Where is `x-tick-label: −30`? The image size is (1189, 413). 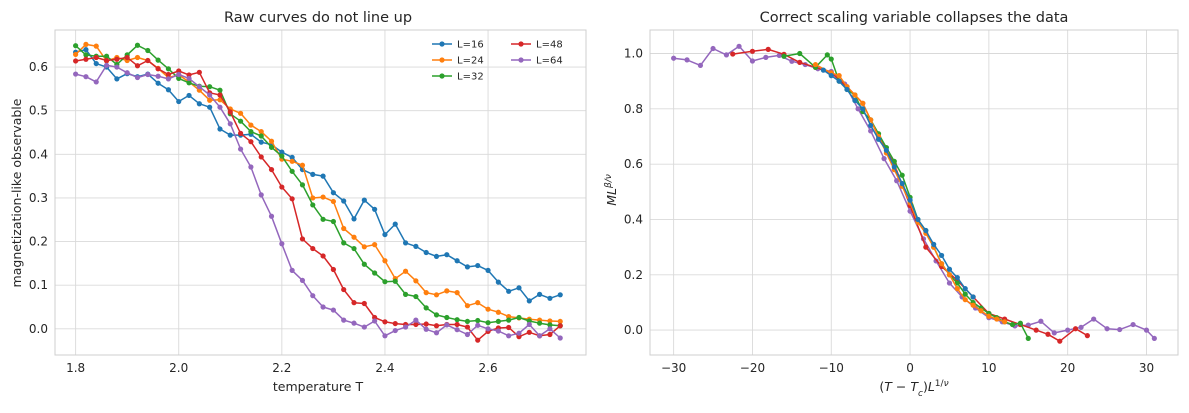
x-tick-label: −30 is located at coordinates (673, 368).